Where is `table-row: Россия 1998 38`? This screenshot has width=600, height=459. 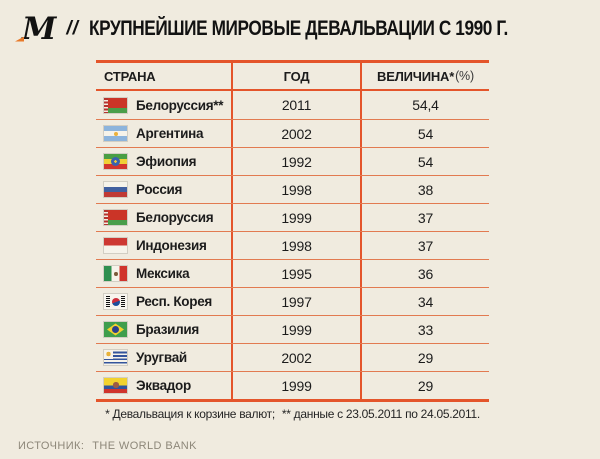
table-row: Россия 1998 38 is located at coordinates (292, 189).